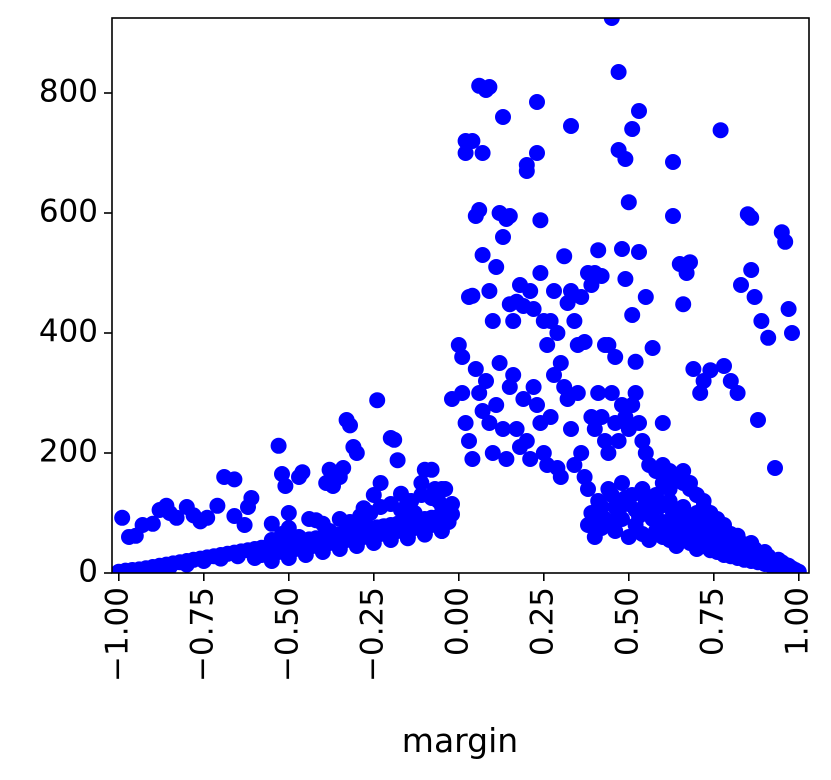  I want to click on y-tick-label-4: 800, so click(68, 92).